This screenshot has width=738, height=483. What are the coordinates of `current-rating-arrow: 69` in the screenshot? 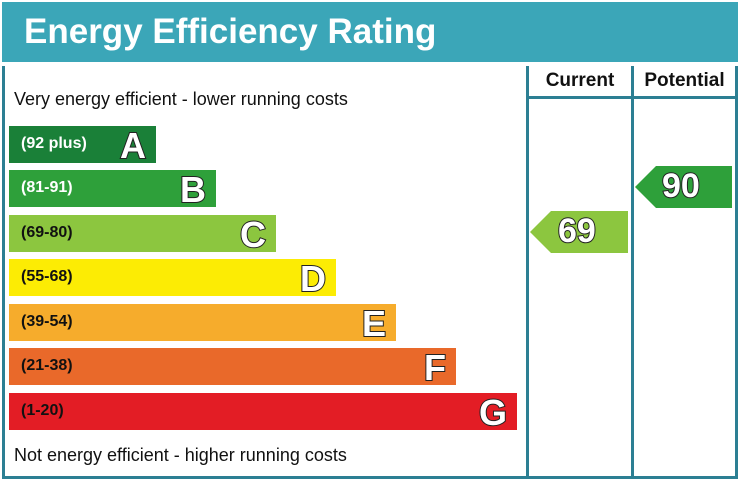 It's located at (579, 232).